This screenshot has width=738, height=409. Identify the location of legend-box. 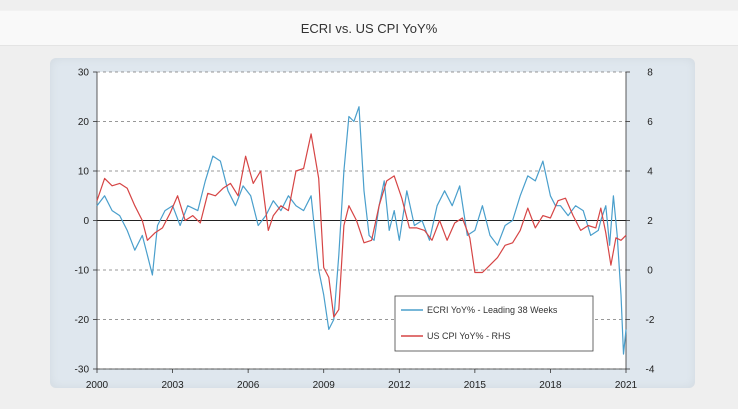
(494, 323).